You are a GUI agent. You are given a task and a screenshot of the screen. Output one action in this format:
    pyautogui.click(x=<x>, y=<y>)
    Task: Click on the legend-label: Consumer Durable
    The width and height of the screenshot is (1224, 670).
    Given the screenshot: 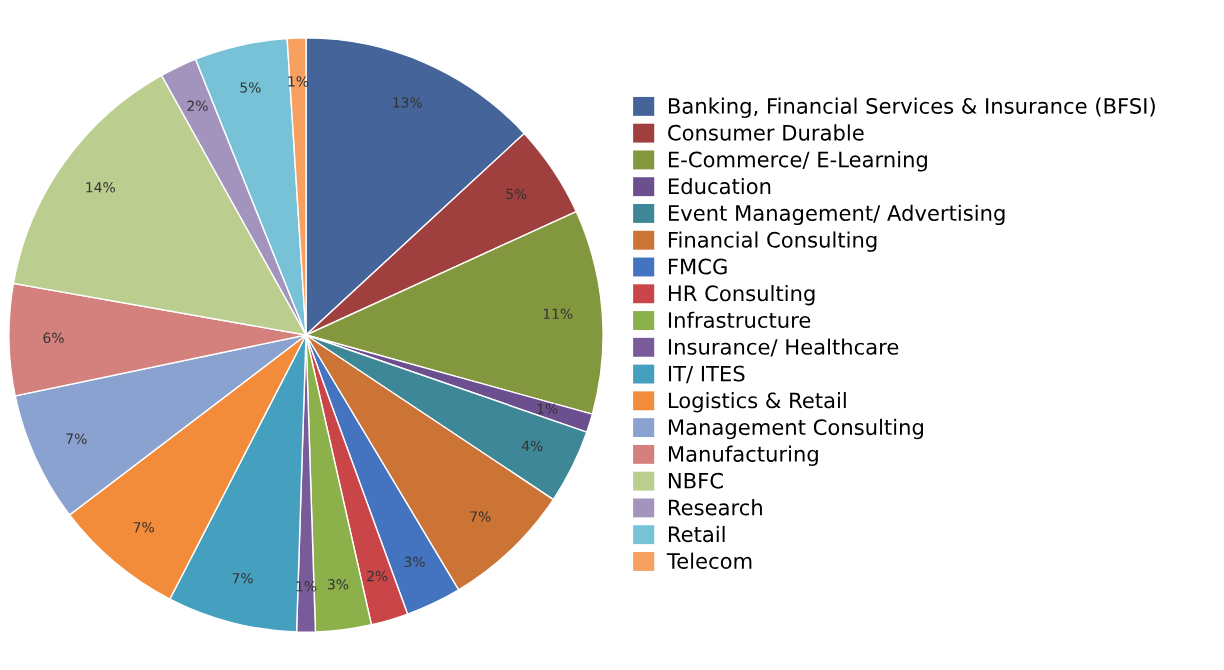 What is the action you would take?
    pyautogui.click(x=766, y=132)
    